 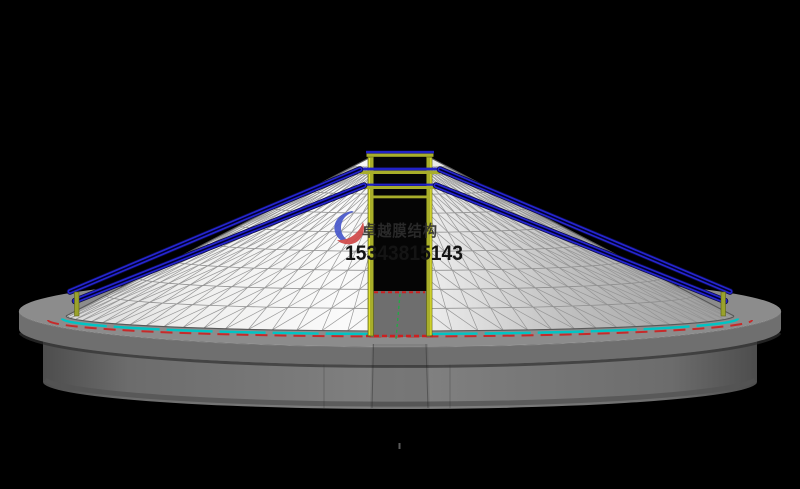 I want to click on tower-interior, so click(x=400, y=224).